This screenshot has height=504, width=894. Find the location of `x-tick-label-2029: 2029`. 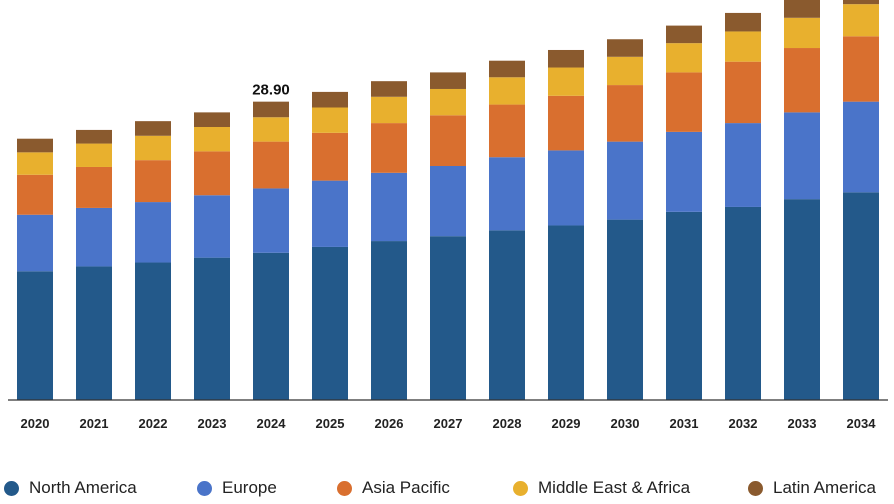

x-tick-label-2029: 2029 is located at coordinates (566, 423).